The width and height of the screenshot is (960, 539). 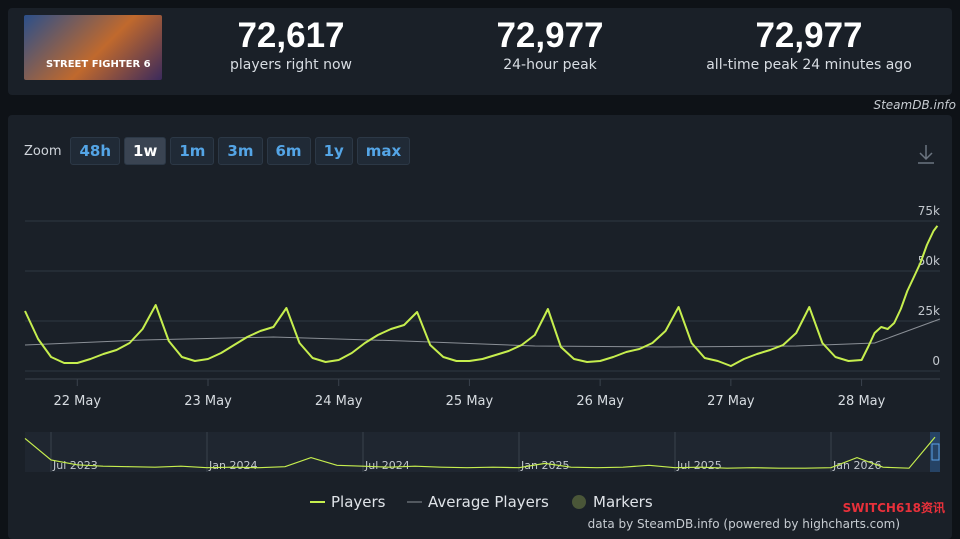 I want to click on y-tick-label: 0, so click(x=936, y=361).